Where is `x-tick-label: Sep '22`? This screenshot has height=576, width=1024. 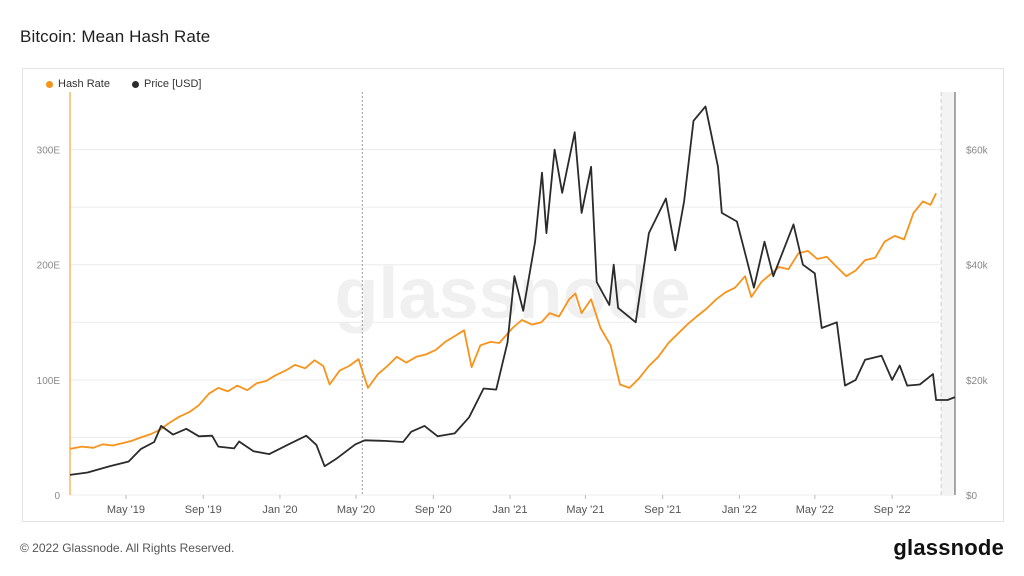
x-tick-label: Sep '22 is located at coordinates (892, 510).